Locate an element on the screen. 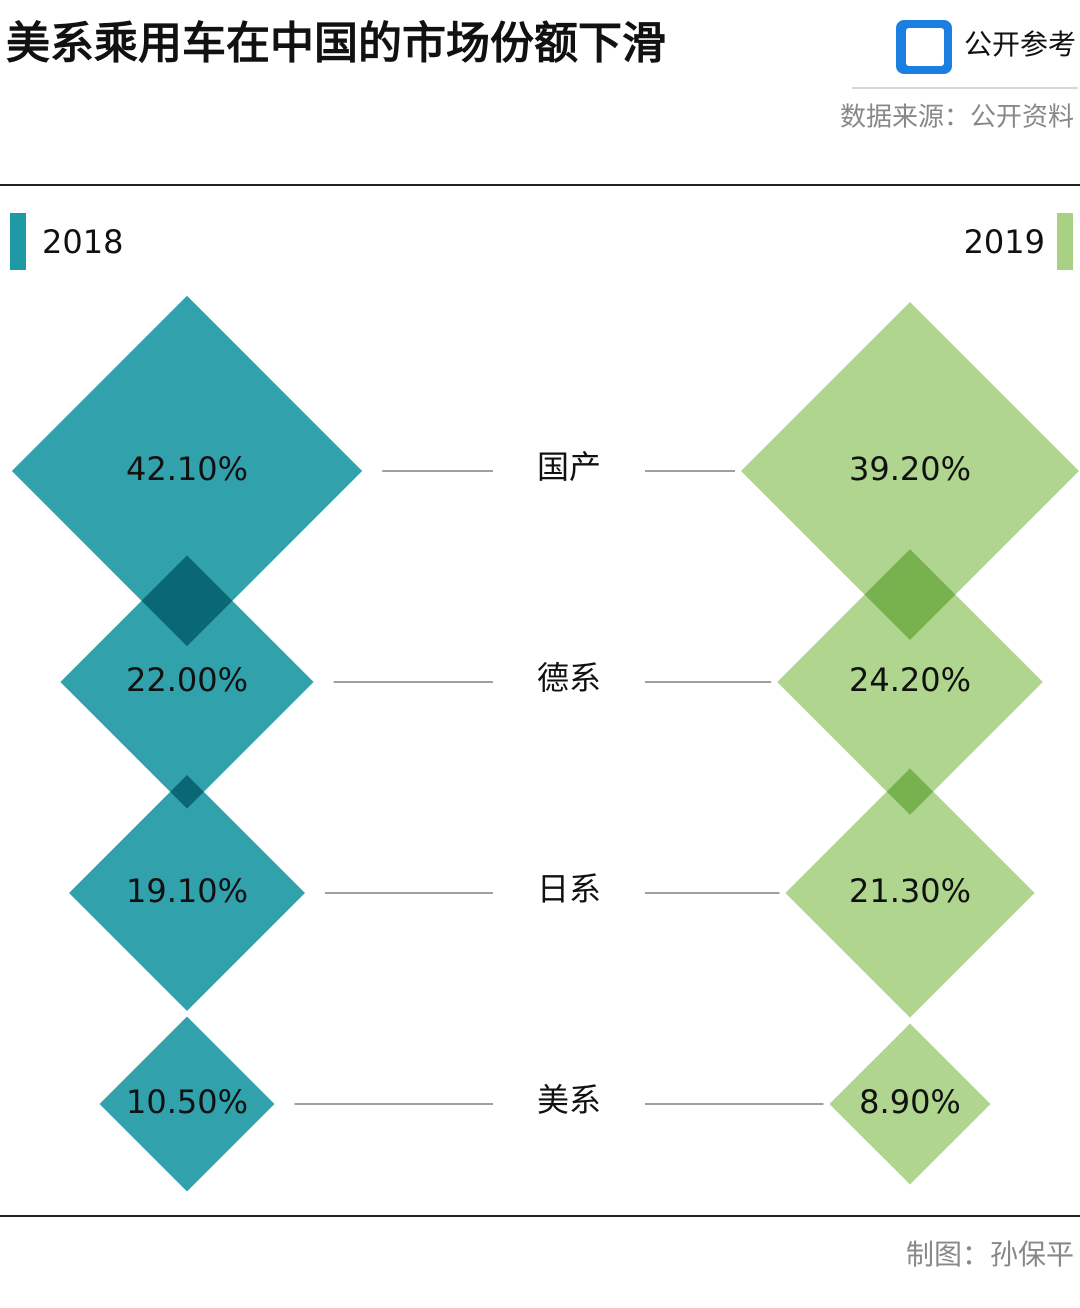  value-label: 8.90% is located at coordinates (910, 1102).